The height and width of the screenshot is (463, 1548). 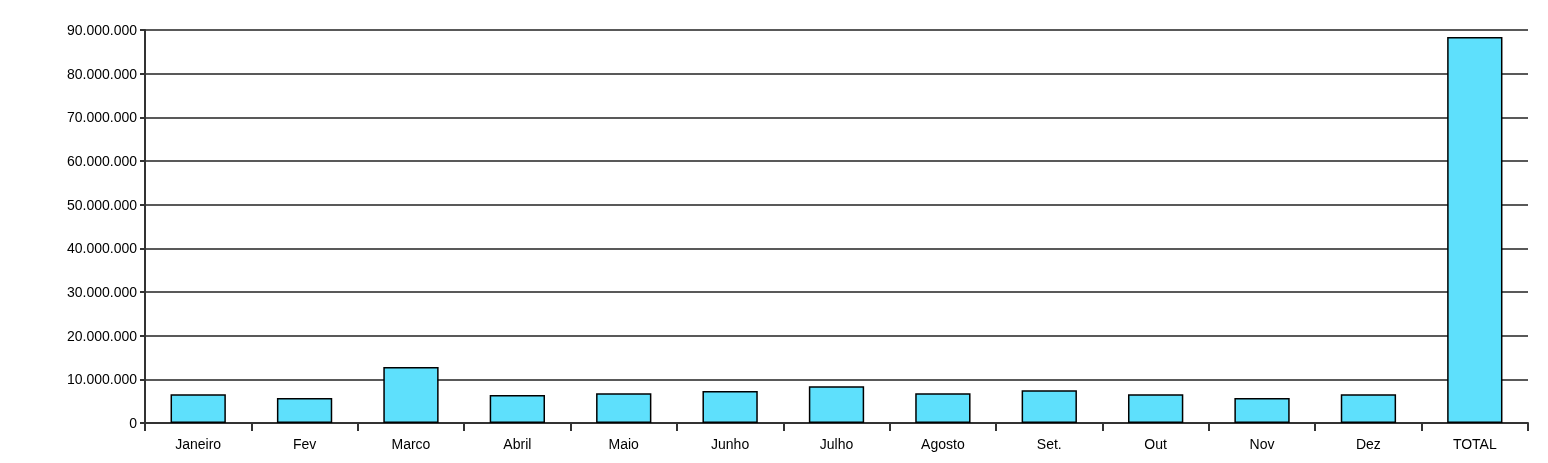 What do you see at coordinates (102, 292) in the screenshot?
I see `y-tick-label: 30.000.000` at bounding box center [102, 292].